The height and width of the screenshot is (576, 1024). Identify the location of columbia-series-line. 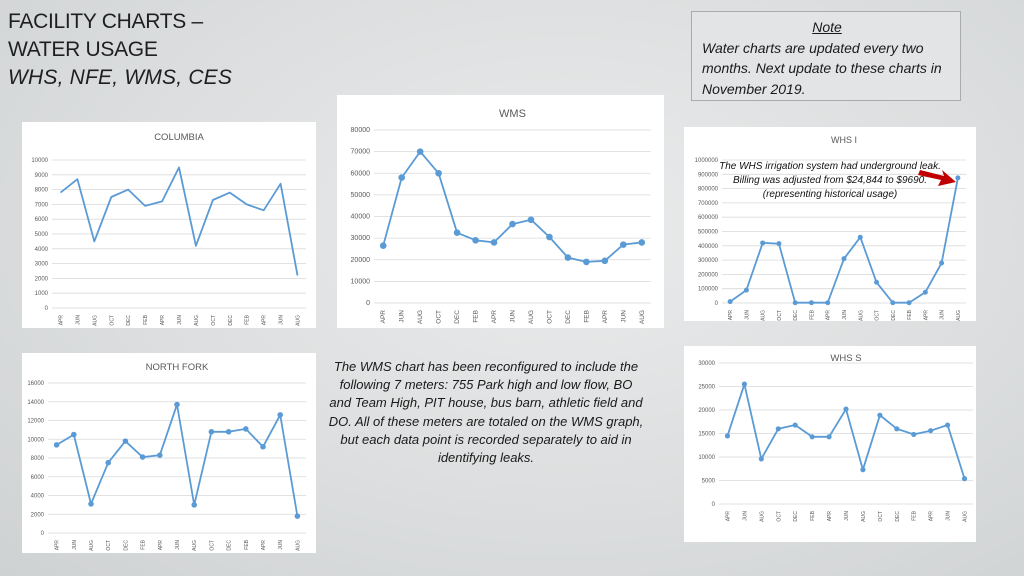
(179, 221).